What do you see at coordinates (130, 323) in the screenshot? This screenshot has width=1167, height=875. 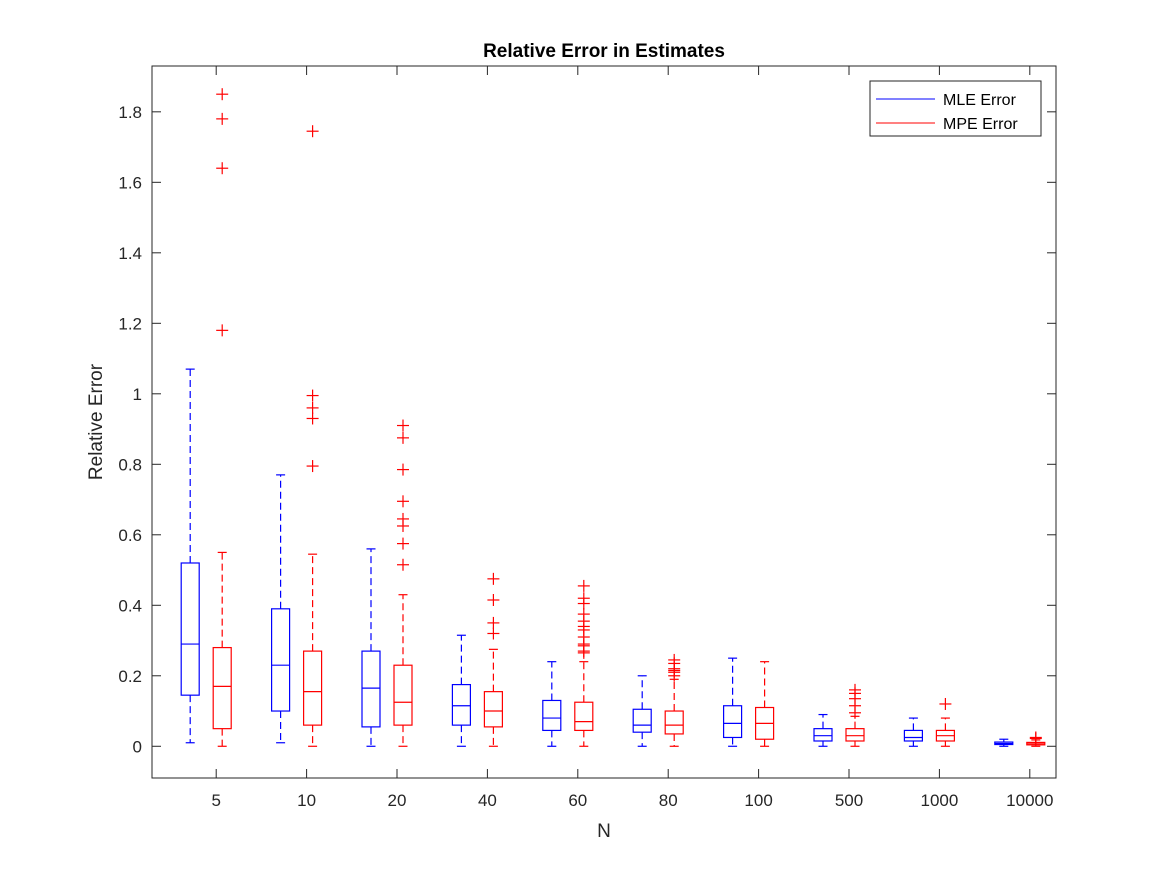 I see `y-tick-label: 1.2` at bounding box center [130, 323].